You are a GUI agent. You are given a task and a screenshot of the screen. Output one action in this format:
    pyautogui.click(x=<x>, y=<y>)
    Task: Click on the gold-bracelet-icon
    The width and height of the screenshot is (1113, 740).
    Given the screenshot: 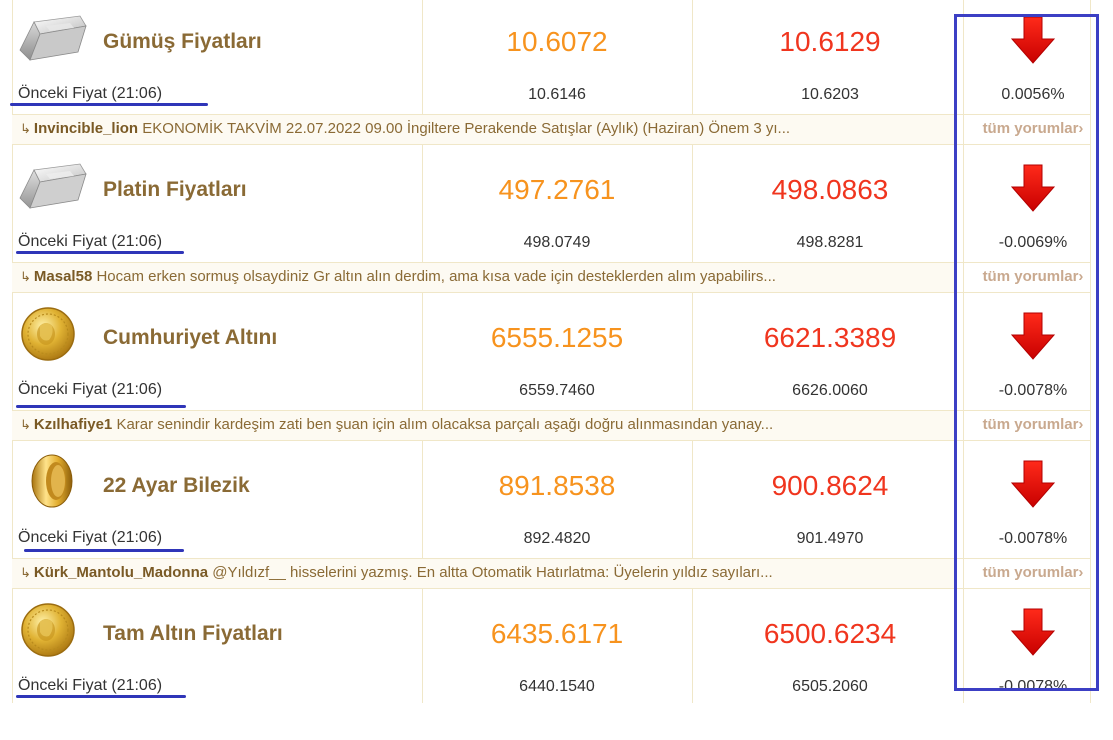 What is the action you would take?
    pyautogui.click(x=53, y=481)
    